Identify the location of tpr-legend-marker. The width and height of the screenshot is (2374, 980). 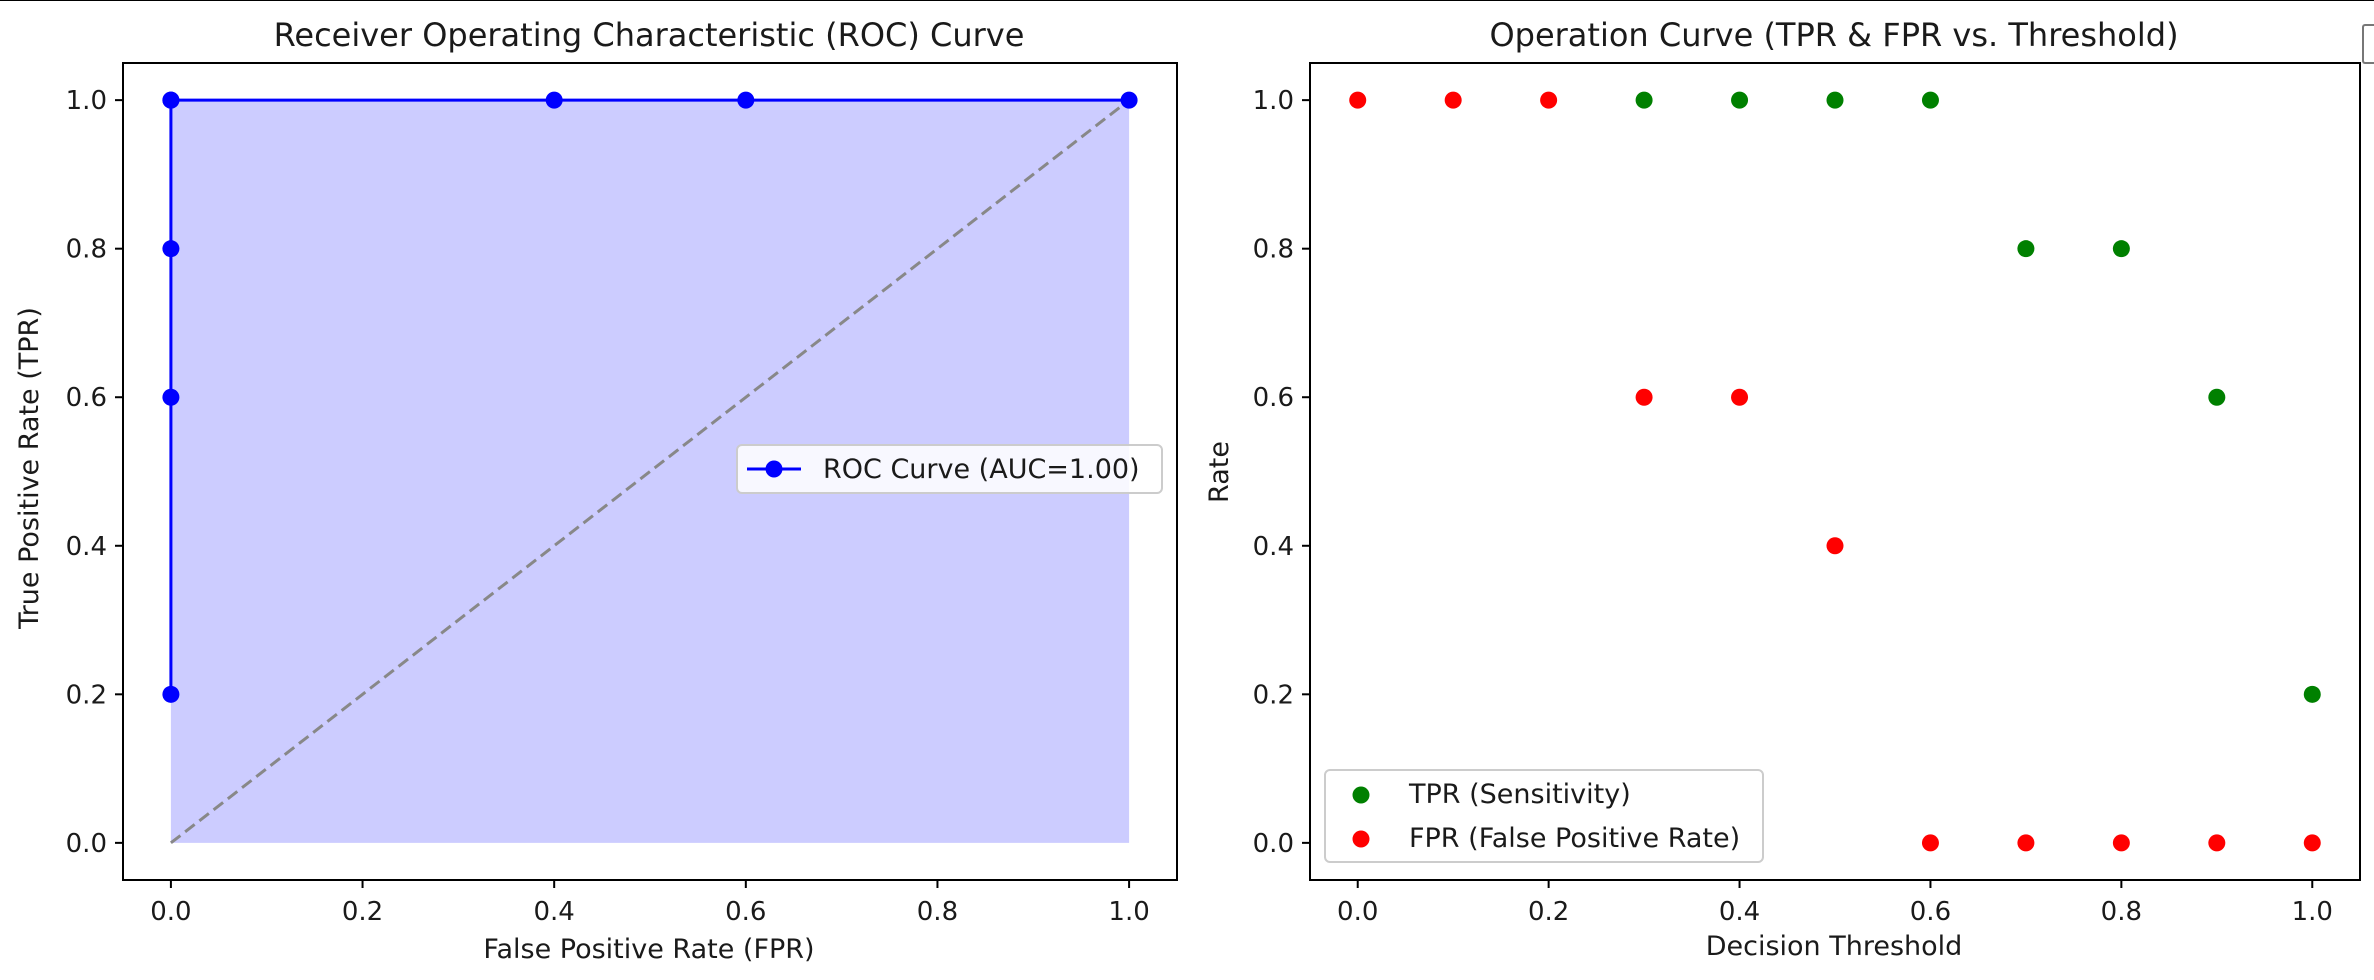
(1361, 795).